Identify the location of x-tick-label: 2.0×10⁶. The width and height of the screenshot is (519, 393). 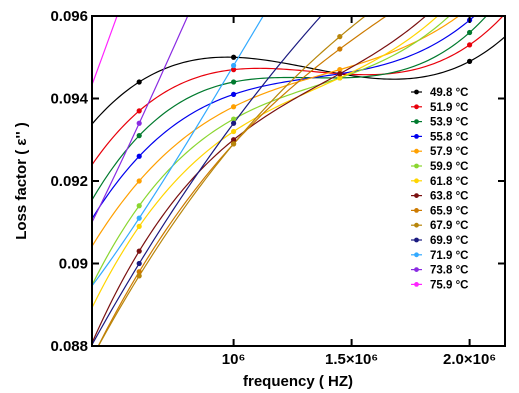
(469, 359).